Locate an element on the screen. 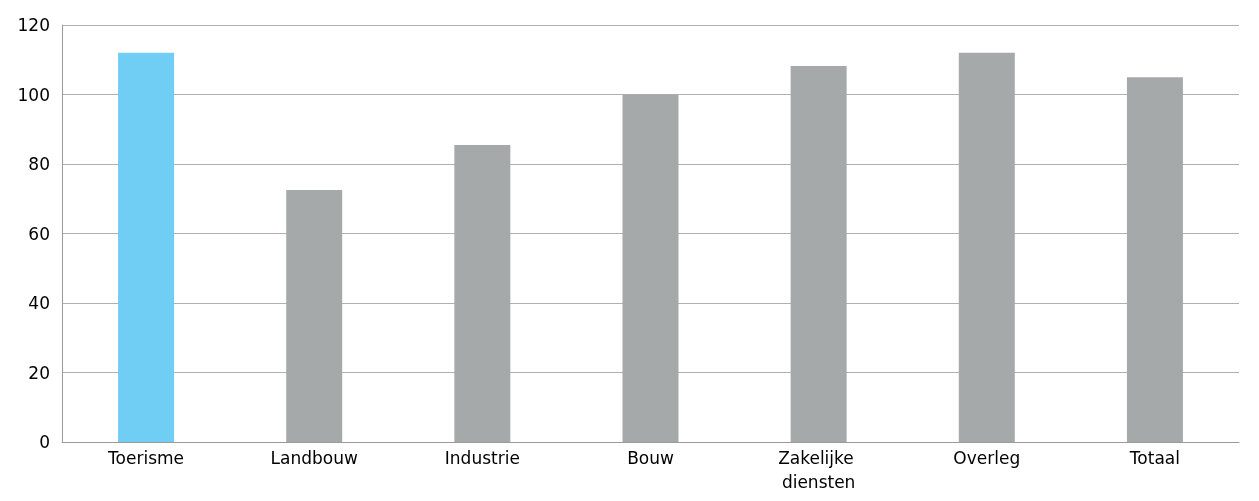 This screenshot has height=501, width=1259. y-tick-label: 100 is located at coordinates (33, 94).